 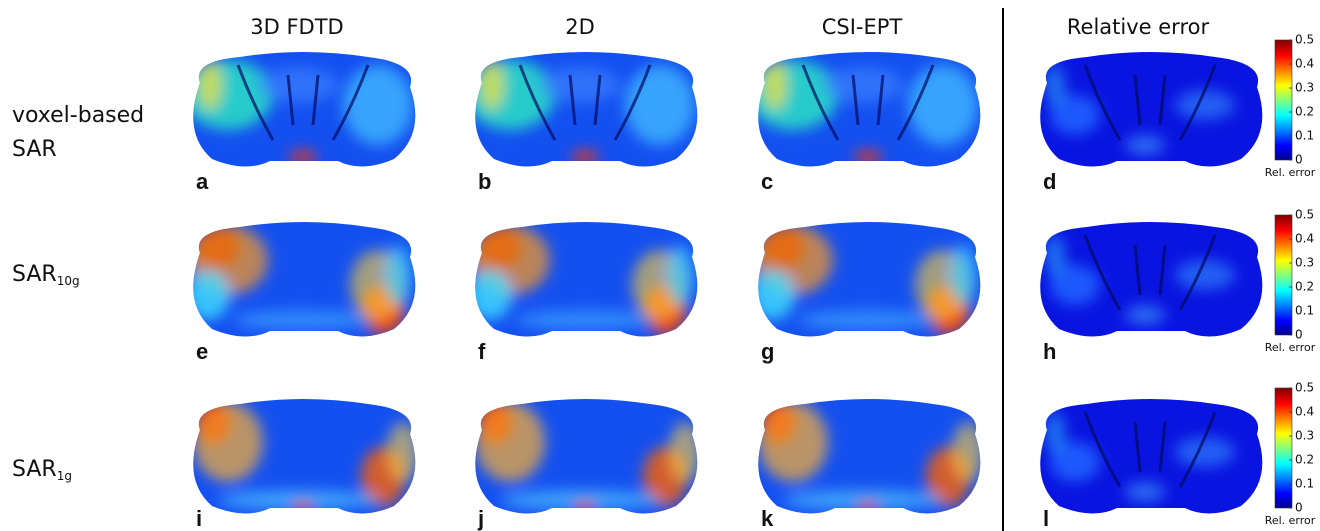 I want to click on row-label-base: SAR, so click(x=34, y=274).